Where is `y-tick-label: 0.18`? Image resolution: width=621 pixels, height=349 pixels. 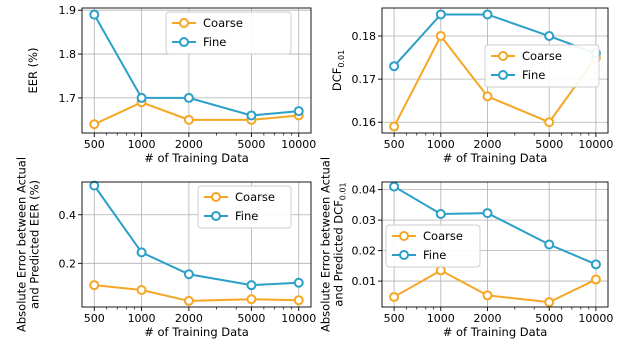 y-tick-label: 0.18 is located at coordinates (364, 36).